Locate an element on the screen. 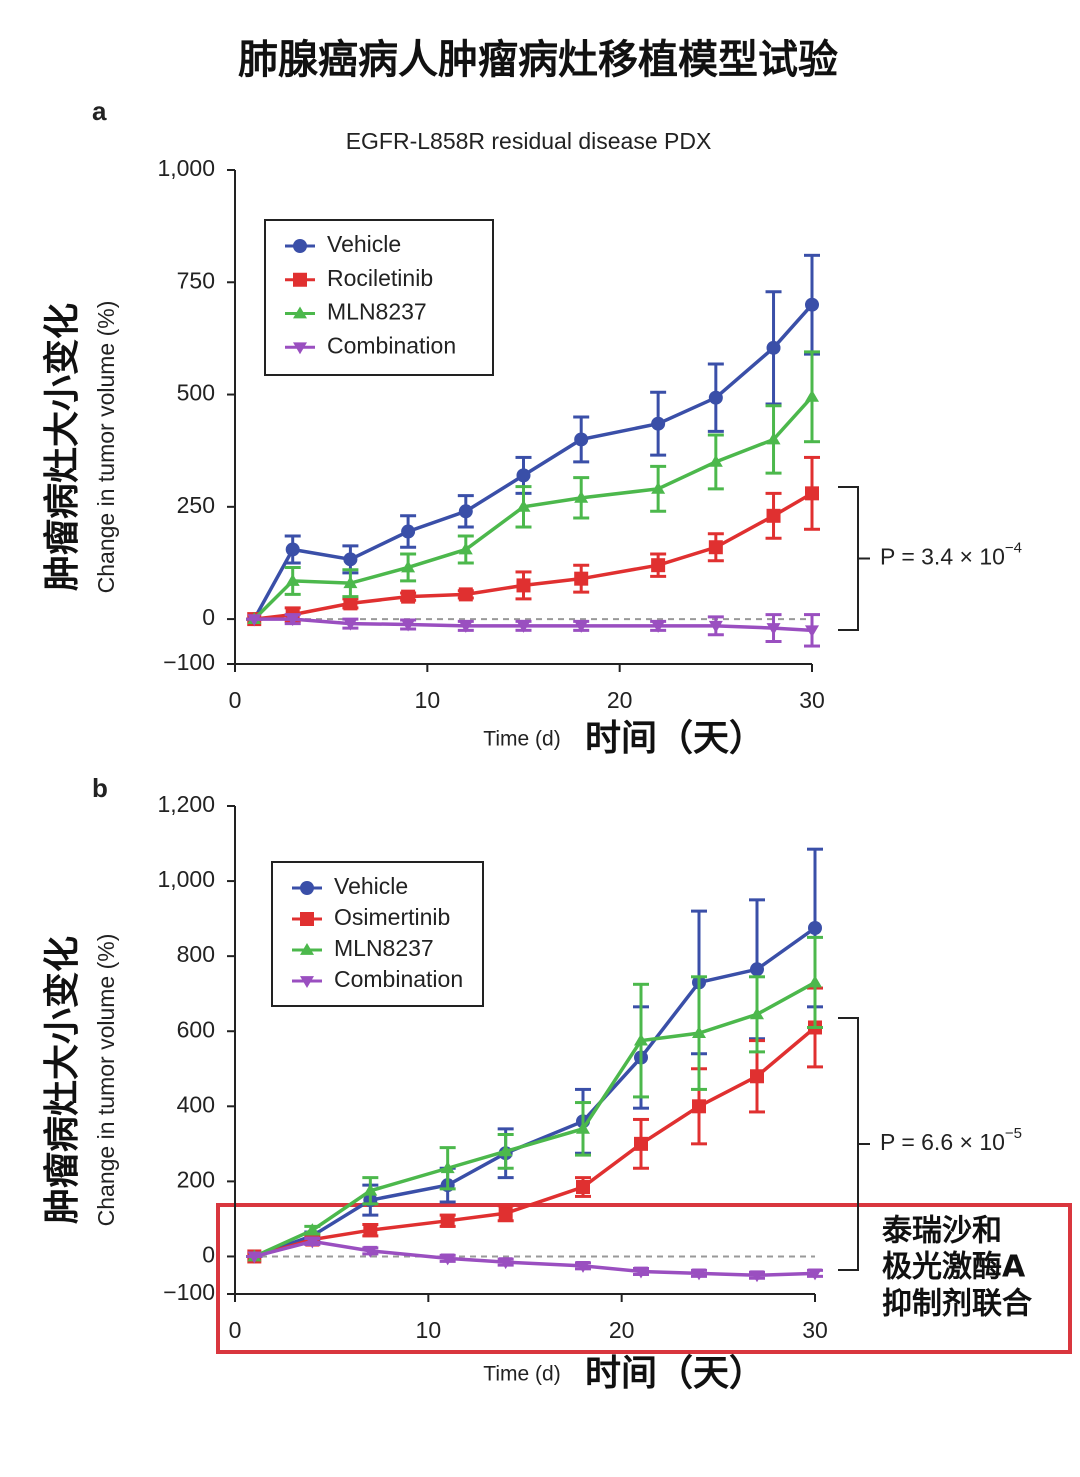 The image size is (1080, 1477). y-tick-label: 400 is located at coordinates (196, 1104).